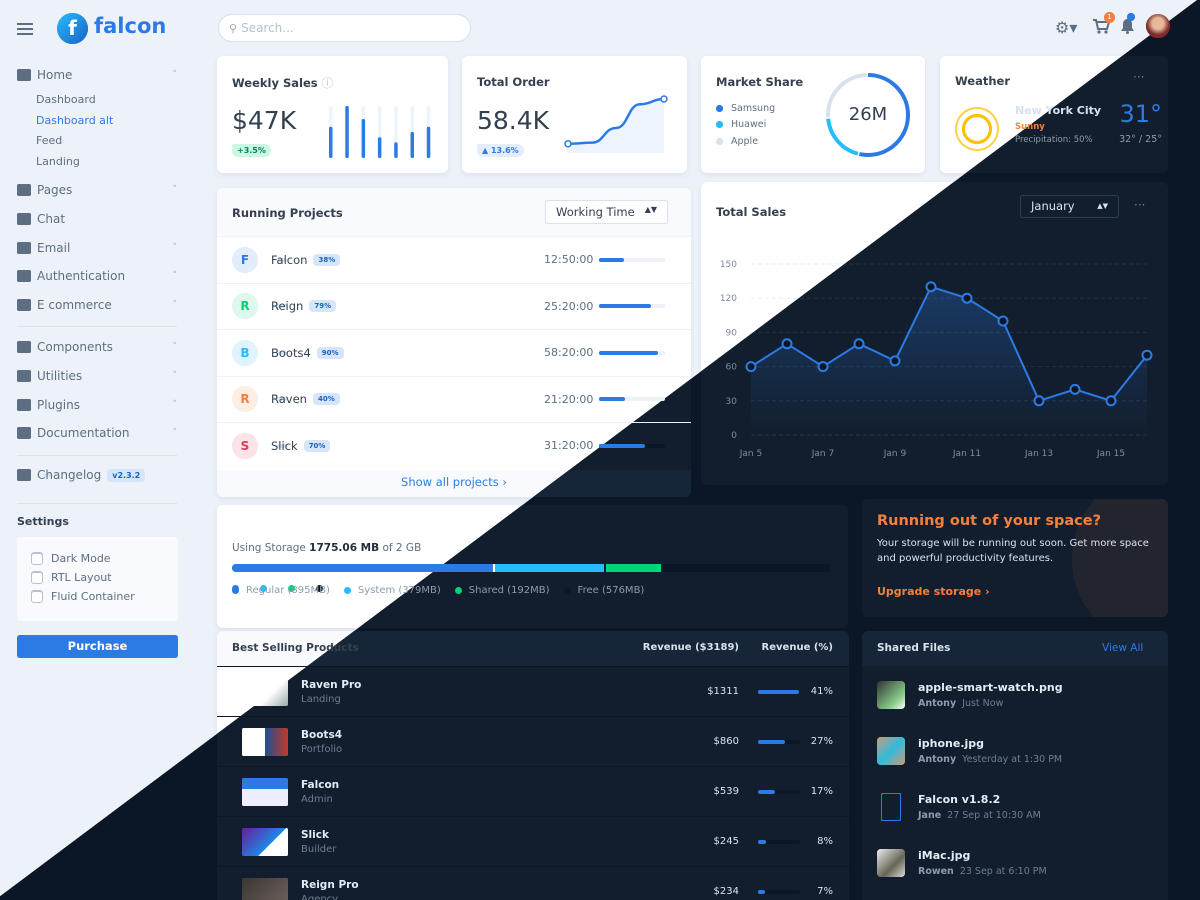 Image resolution: width=1200 pixels, height=900 pixels. I want to click on purchase-button: Purchase, so click(97, 646).